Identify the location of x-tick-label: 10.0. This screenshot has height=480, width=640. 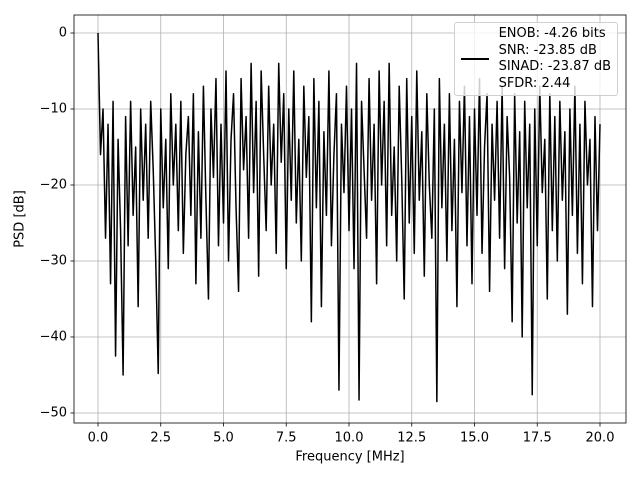
(349, 438).